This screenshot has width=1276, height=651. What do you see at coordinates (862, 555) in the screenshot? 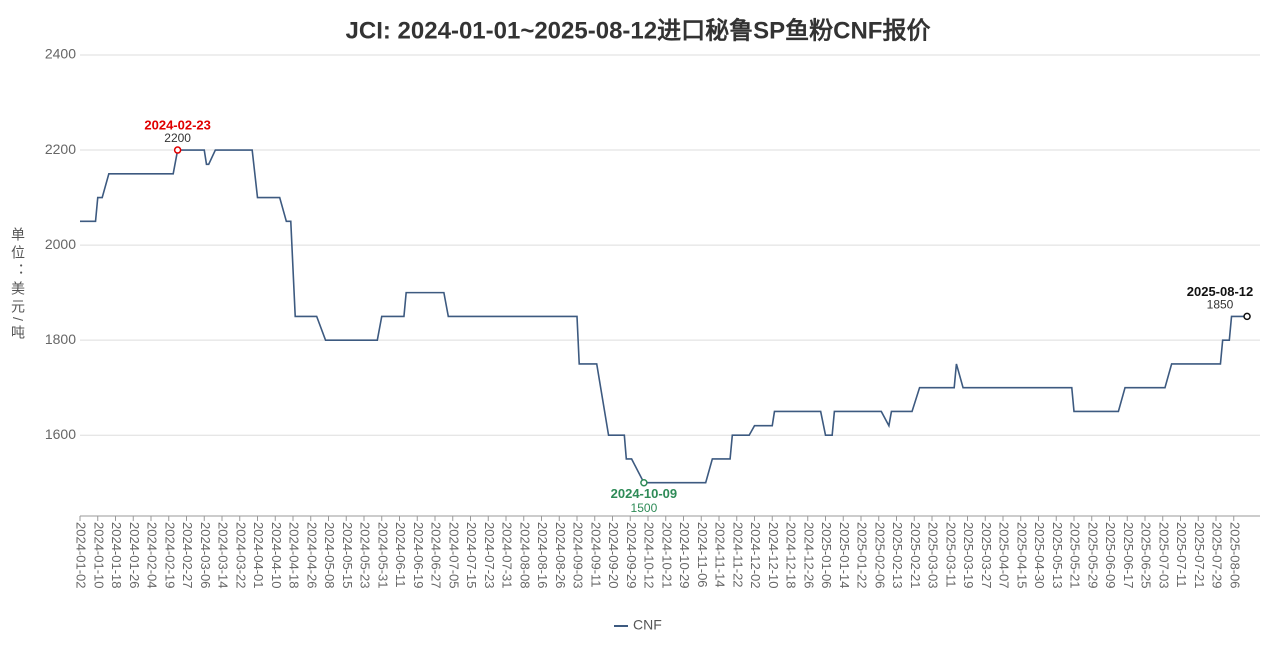
I see `x-tick-label: 2025-01-22` at bounding box center [862, 555].